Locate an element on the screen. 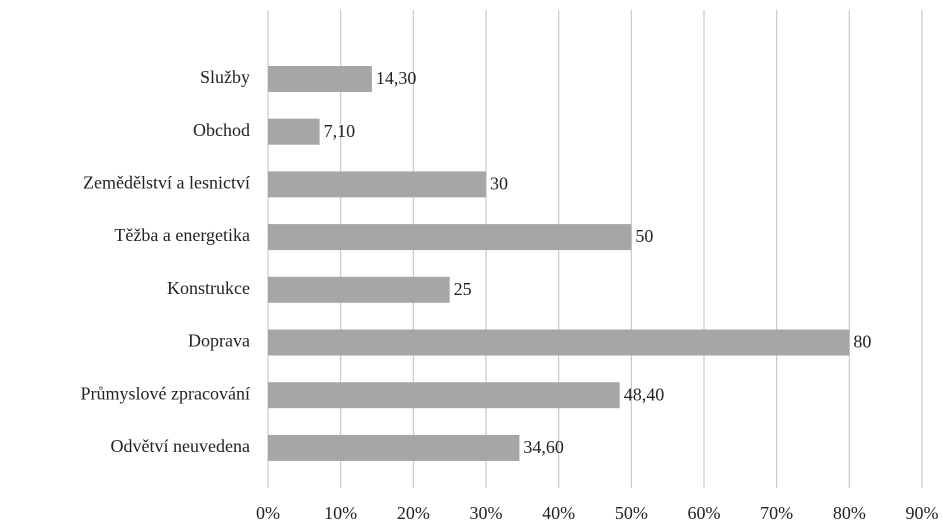 The height and width of the screenshot is (527, 943). data-label: 48,40 is located at coordinates (644, 394).